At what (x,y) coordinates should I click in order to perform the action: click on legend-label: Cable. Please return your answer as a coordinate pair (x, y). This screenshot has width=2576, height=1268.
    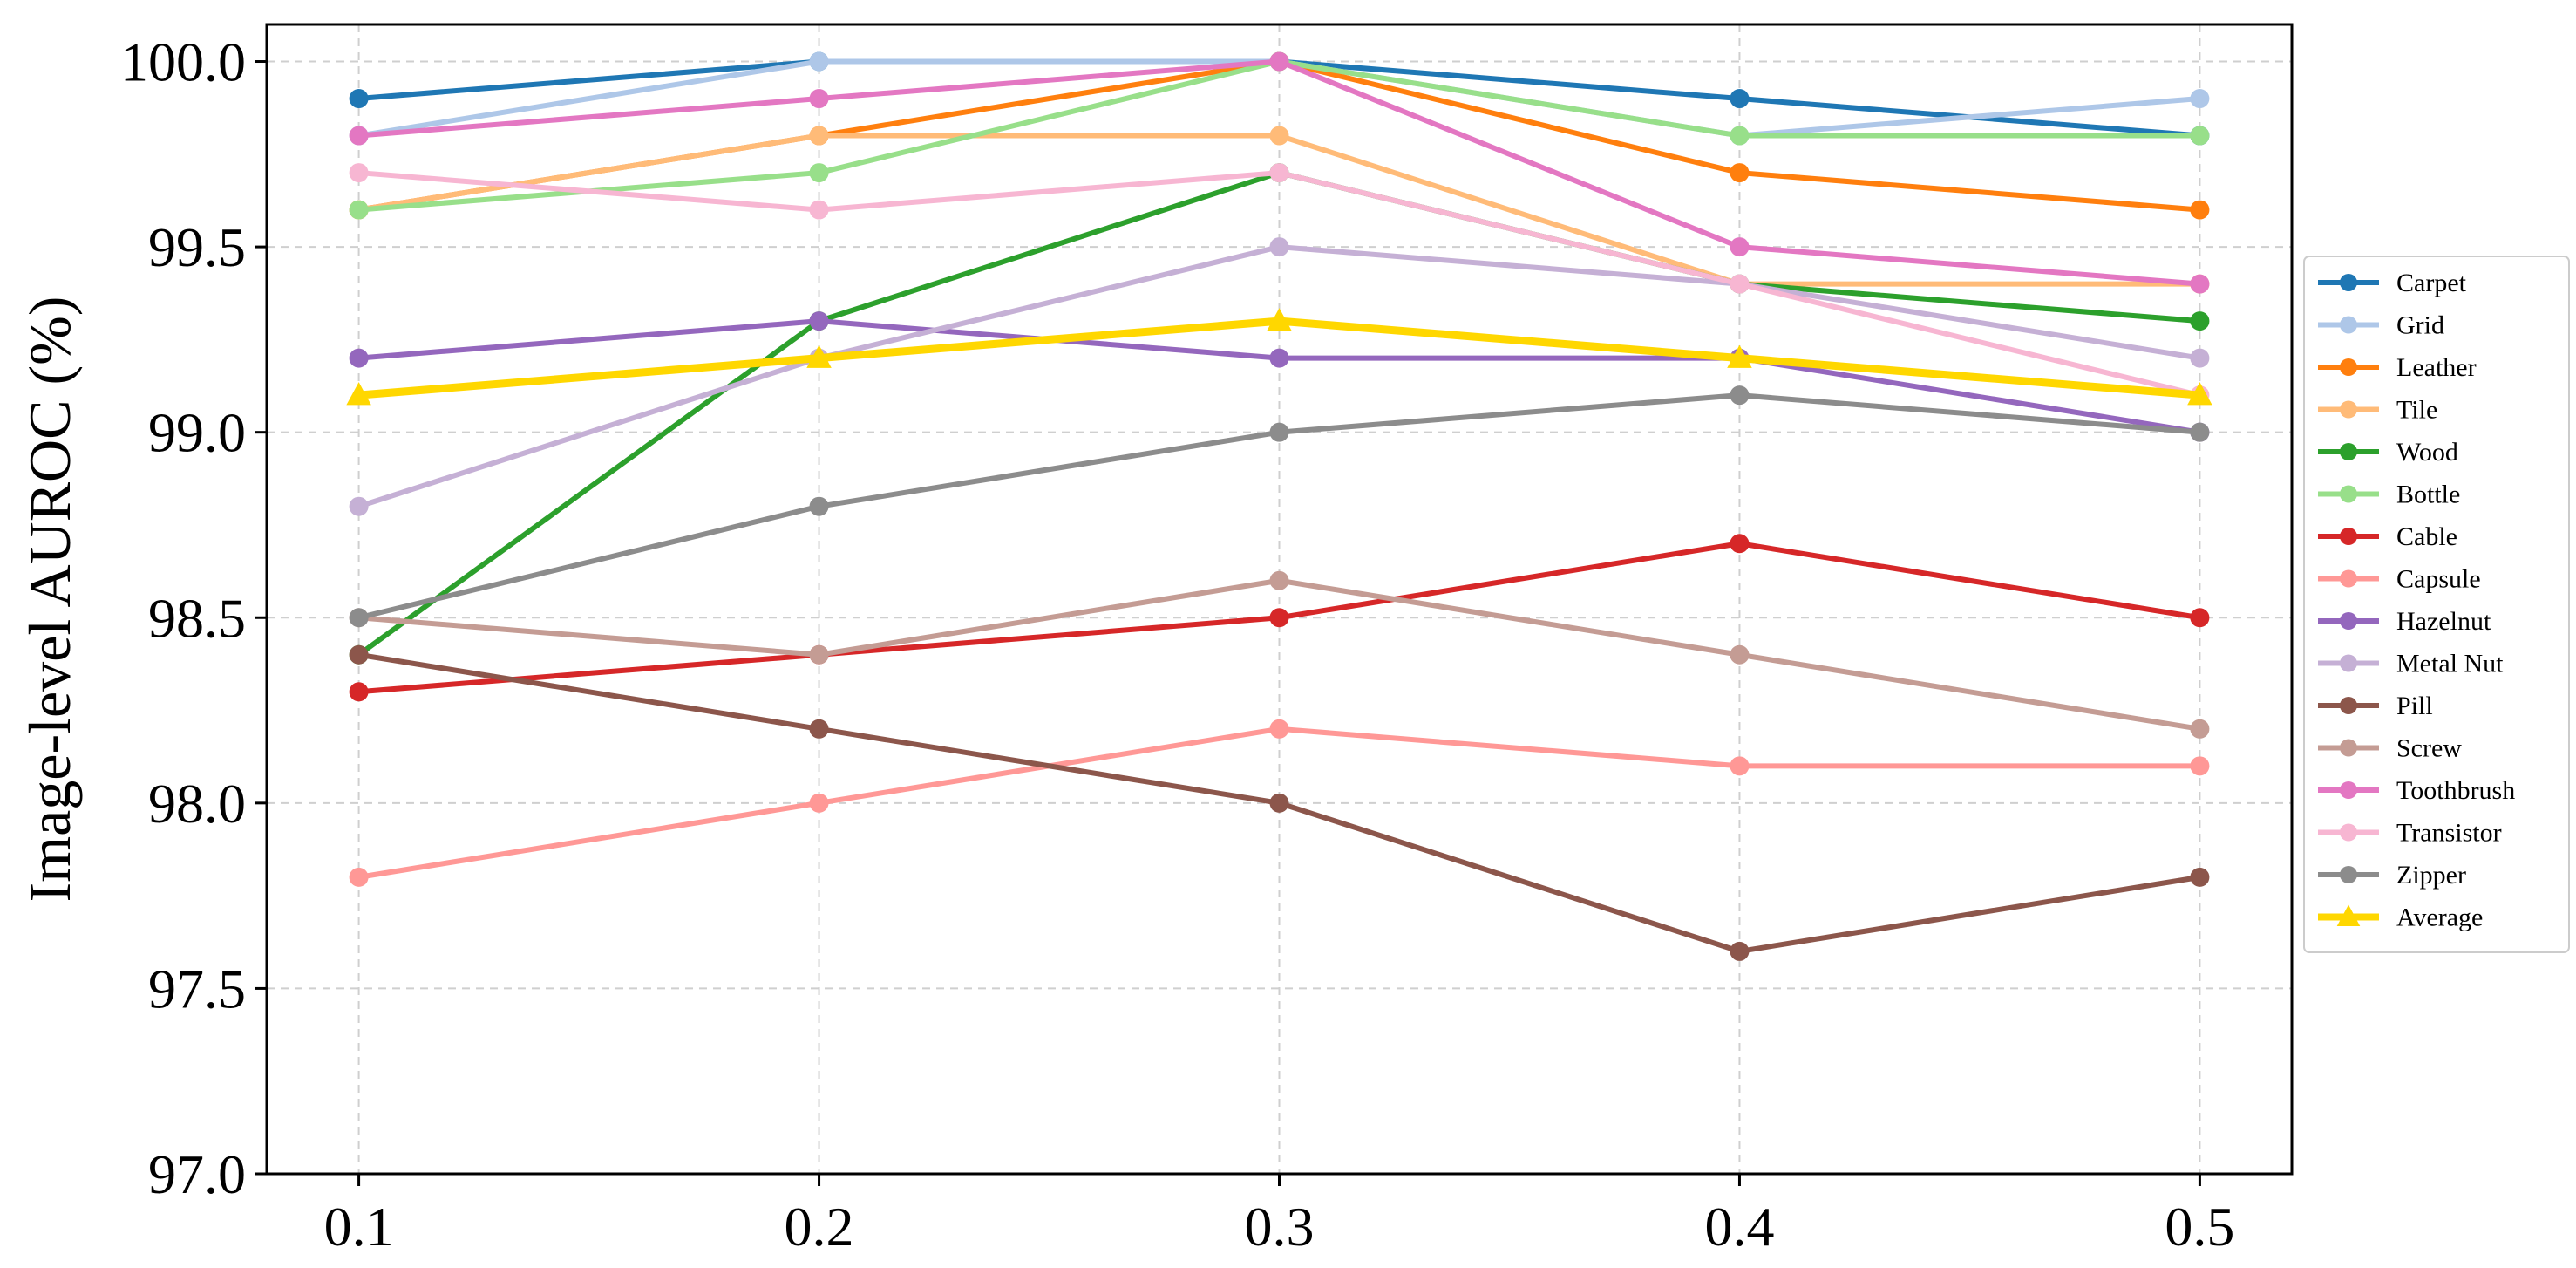
    Looking at the image, I should click on (2426, 536).